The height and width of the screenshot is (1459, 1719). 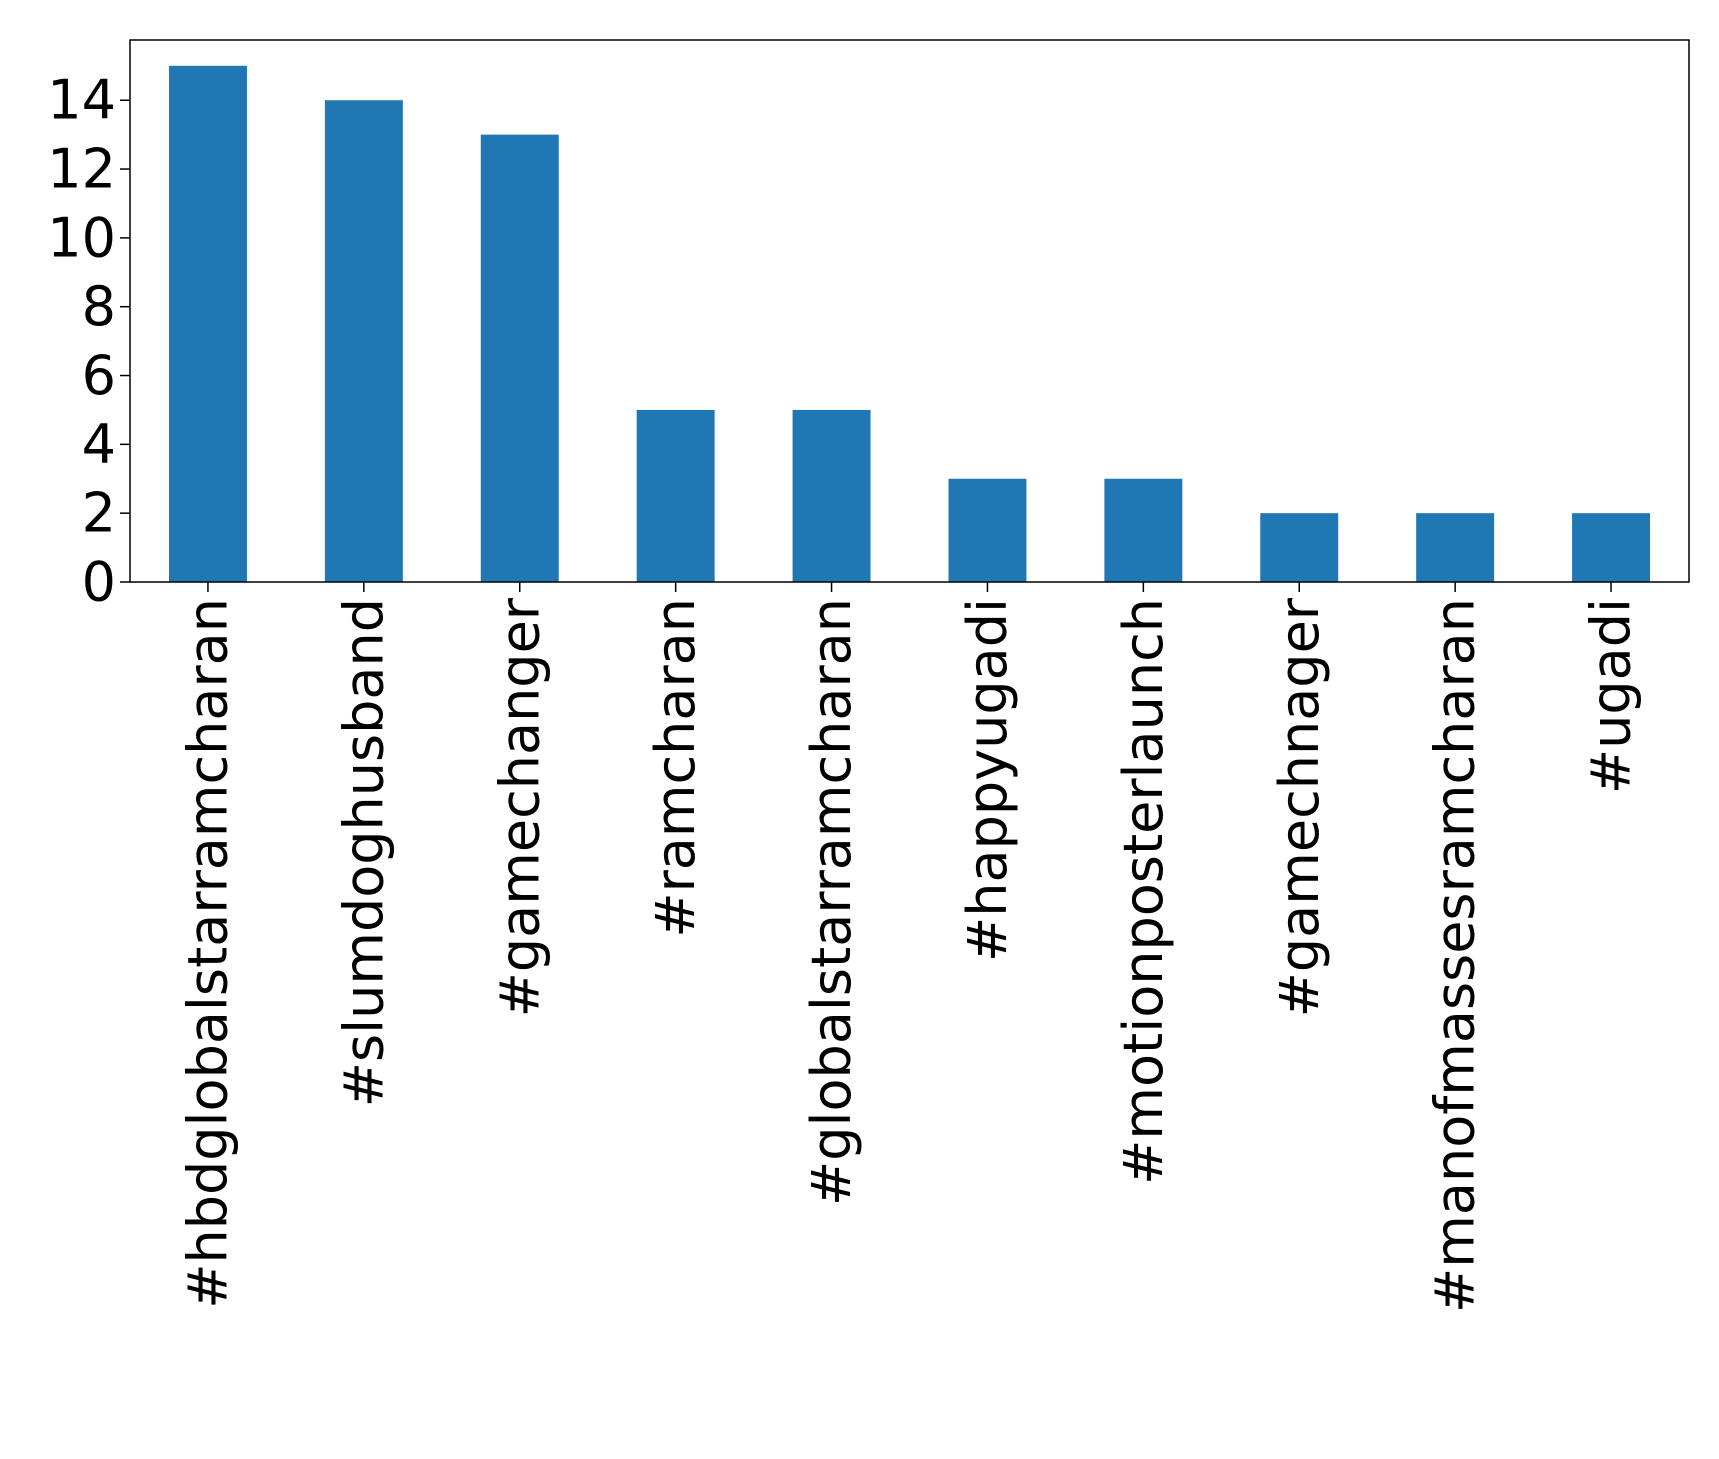 What do you see at coordinates (1143, 891) in the screenshot?
I see `x-tick-label: #motionposterlaunch` at bounding box center [1143, 891].